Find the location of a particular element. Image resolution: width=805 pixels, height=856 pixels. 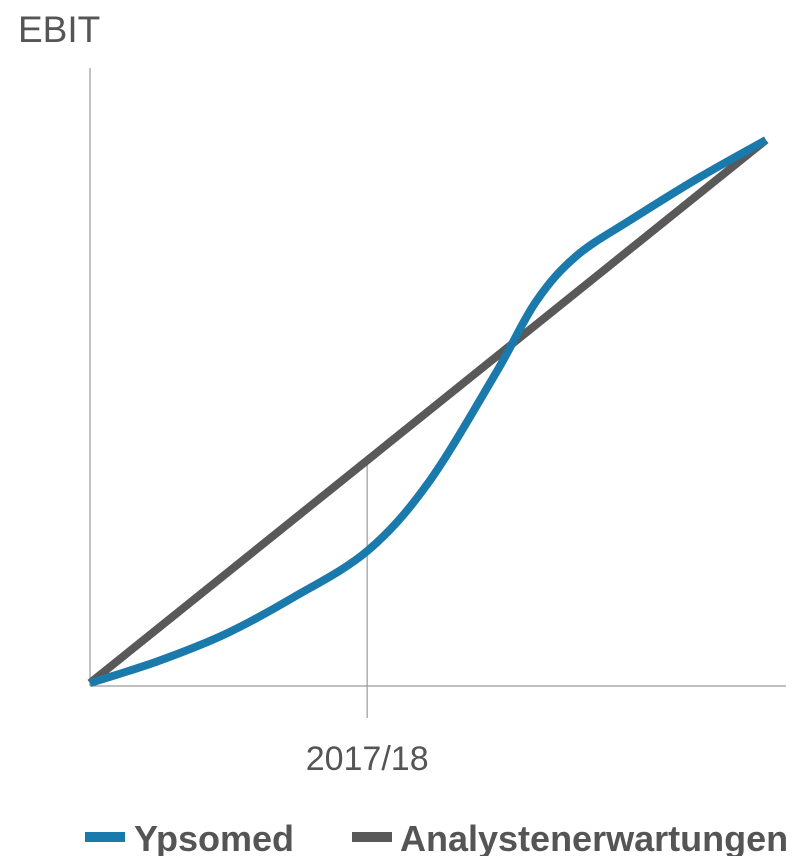

legend-label-ypsomed: Ypsomed is located at coordinates (214, 837).